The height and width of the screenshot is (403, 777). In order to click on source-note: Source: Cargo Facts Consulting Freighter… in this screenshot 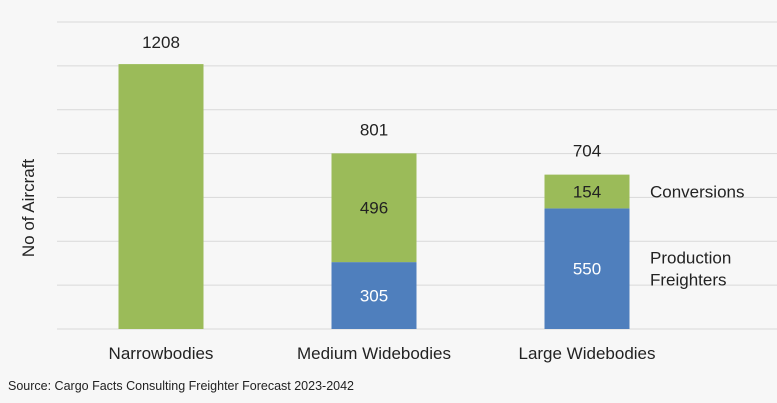, I will do `click(181, 386)`.